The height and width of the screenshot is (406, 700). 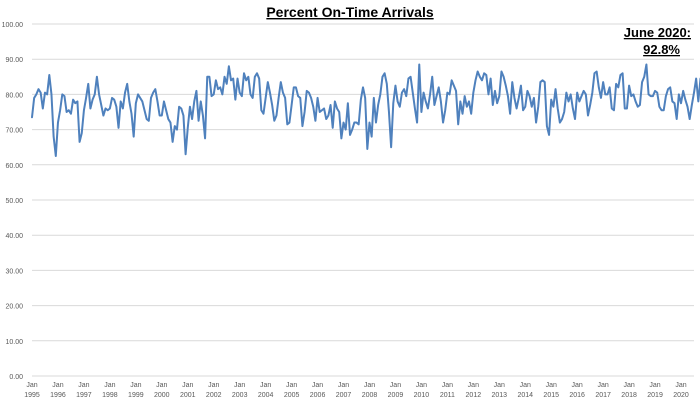 I want to click on x-tick-label: Jan 2001, so click(x=188, y=390).